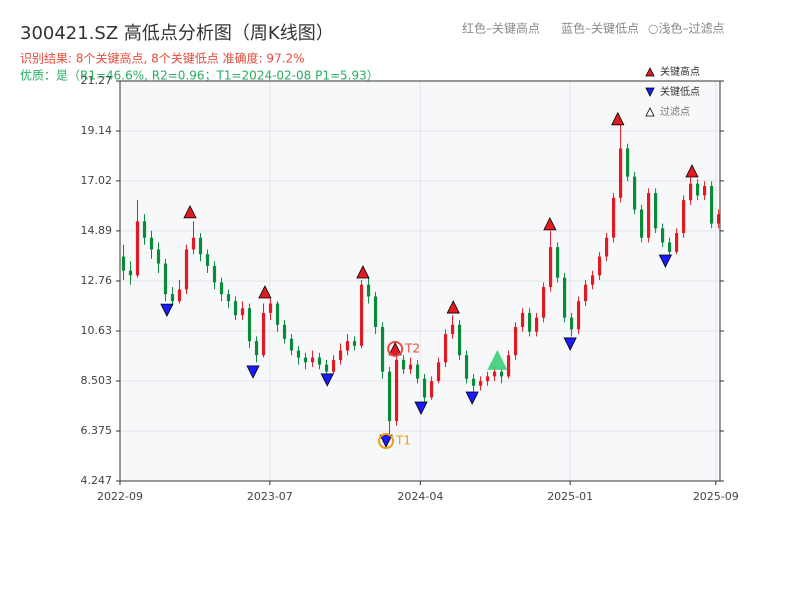 The image size is (800, 600). I want to click on x-tick-label: 2023-07, so click(270, 496).